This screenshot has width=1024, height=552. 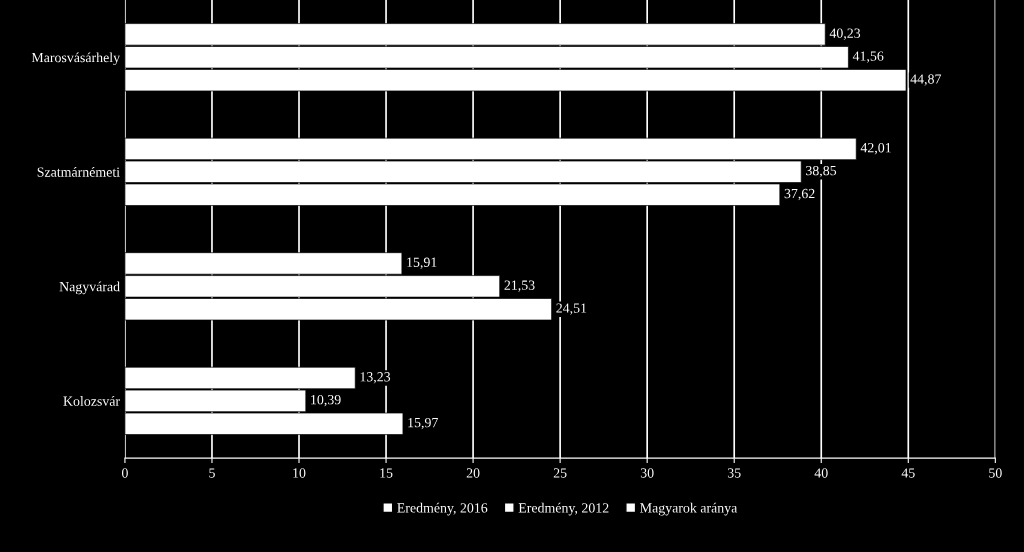 I want to click on data-label: 21,53, so click(x=519, y=286).